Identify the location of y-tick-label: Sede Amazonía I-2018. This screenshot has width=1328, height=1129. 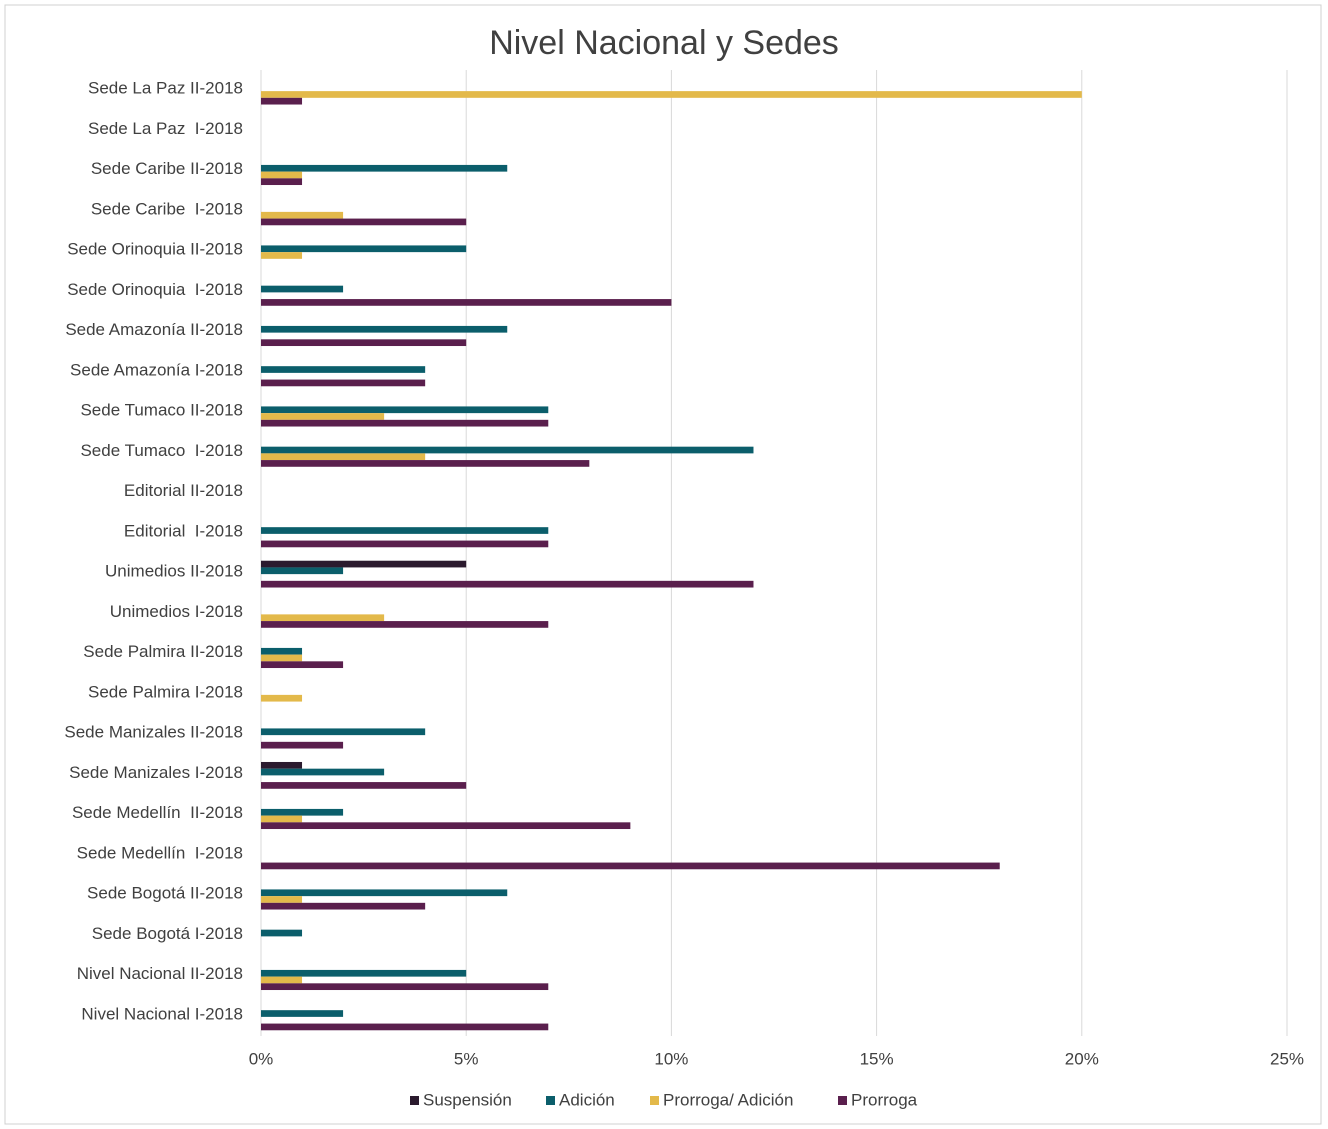
(156, 369).